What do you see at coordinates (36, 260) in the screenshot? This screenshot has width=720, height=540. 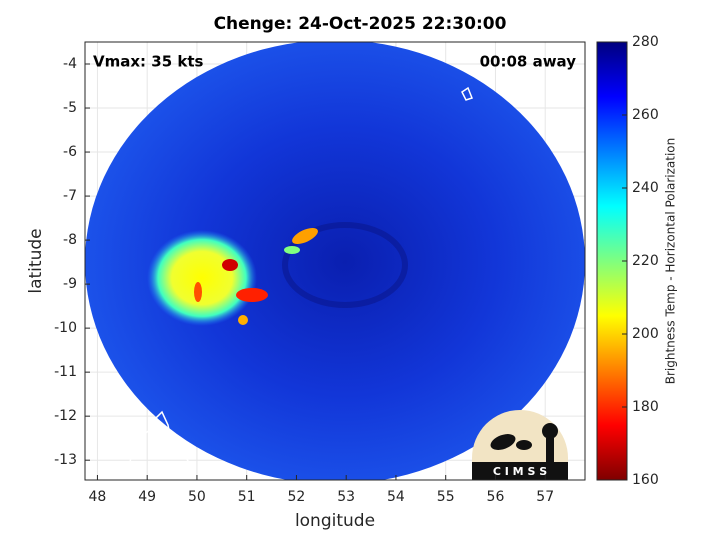 I see `y-axis-label: latitude` at bounding box center [36, 260].